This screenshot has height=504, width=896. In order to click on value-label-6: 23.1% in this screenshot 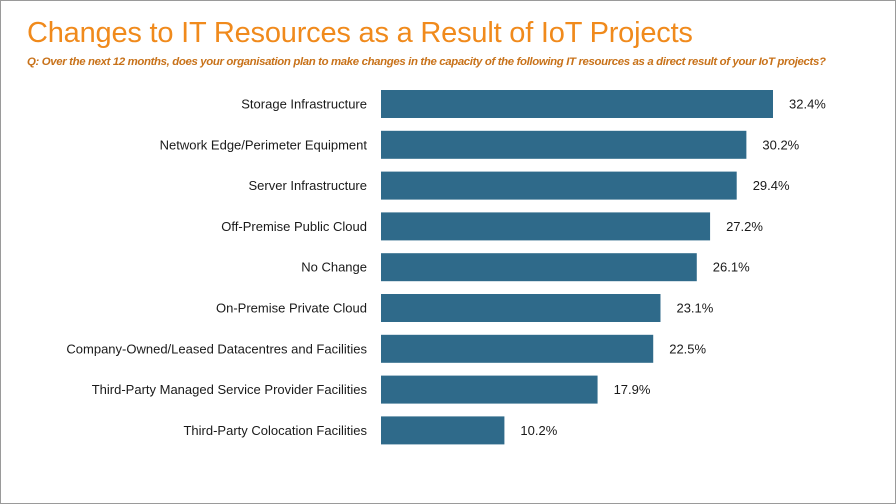, I will do `click(694, 308)`.